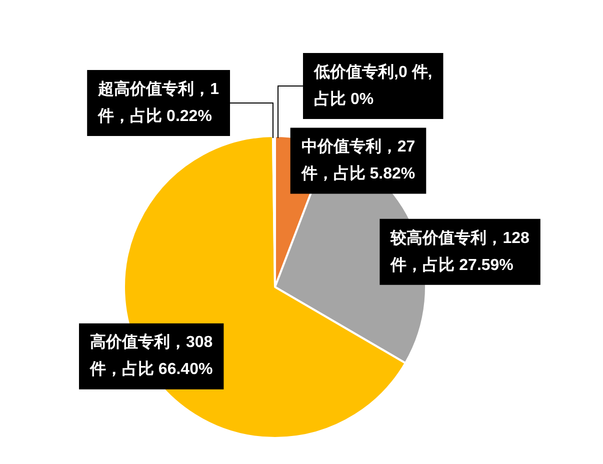 The width and height of the screenshot is (603, 464). Describe the element at coordinates (460, 251) in the screenshot. I see `slice-label: 较高价值专利，128 件，占比 27.59%` at that location.